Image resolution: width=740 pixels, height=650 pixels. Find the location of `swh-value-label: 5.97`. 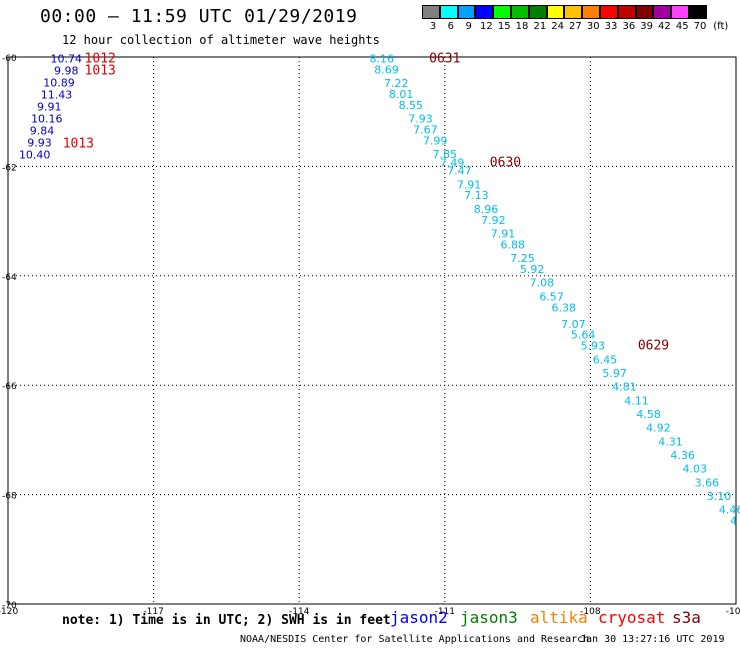

swh-value-label: 5.97 is located at coordinates (614, 373).